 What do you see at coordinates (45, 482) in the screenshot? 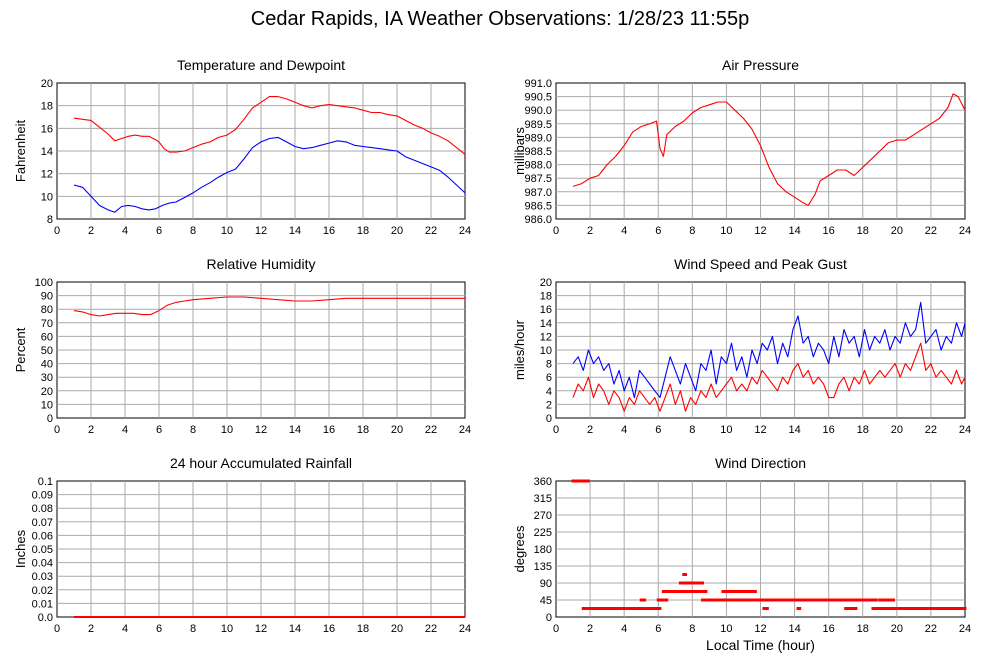
I see `y-tick-label: 0.1` at bounding box center [45, 482].